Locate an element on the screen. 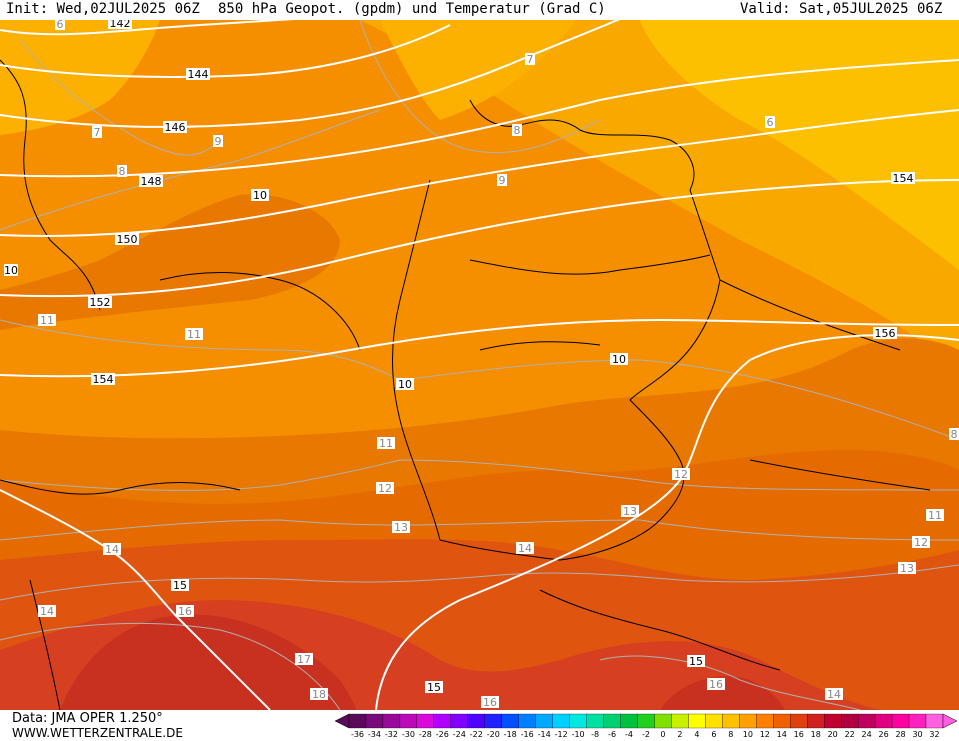 The image size is (959, 741). scale-tick-label: -20 is located at coordinates (493, 734).